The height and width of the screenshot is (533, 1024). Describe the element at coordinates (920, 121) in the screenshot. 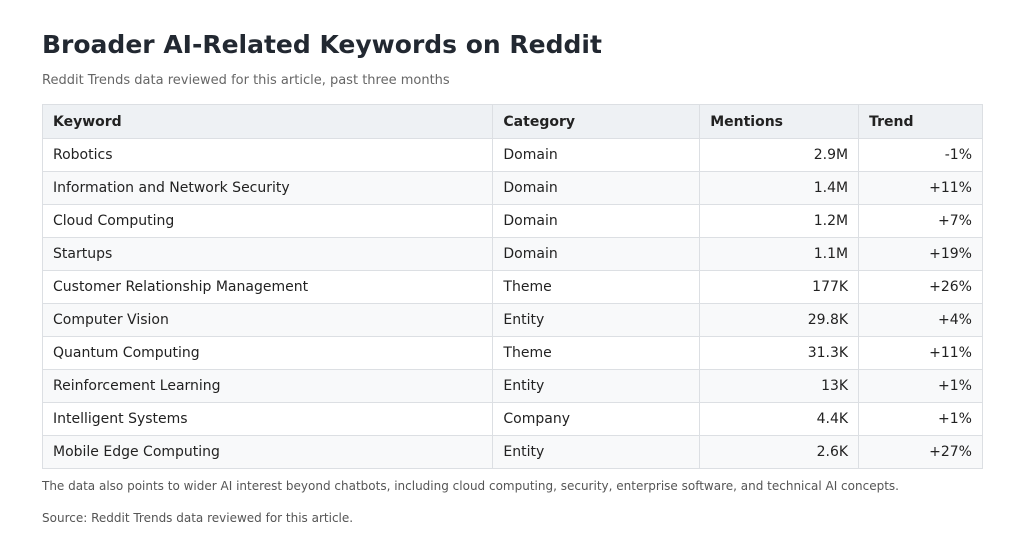

I see `column-header: Trend` at that location.